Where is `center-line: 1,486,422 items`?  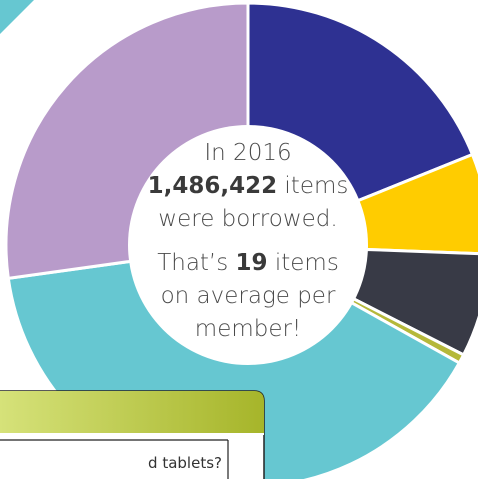
center-line: 1,486,422 items is located at coordinates (248, 186).